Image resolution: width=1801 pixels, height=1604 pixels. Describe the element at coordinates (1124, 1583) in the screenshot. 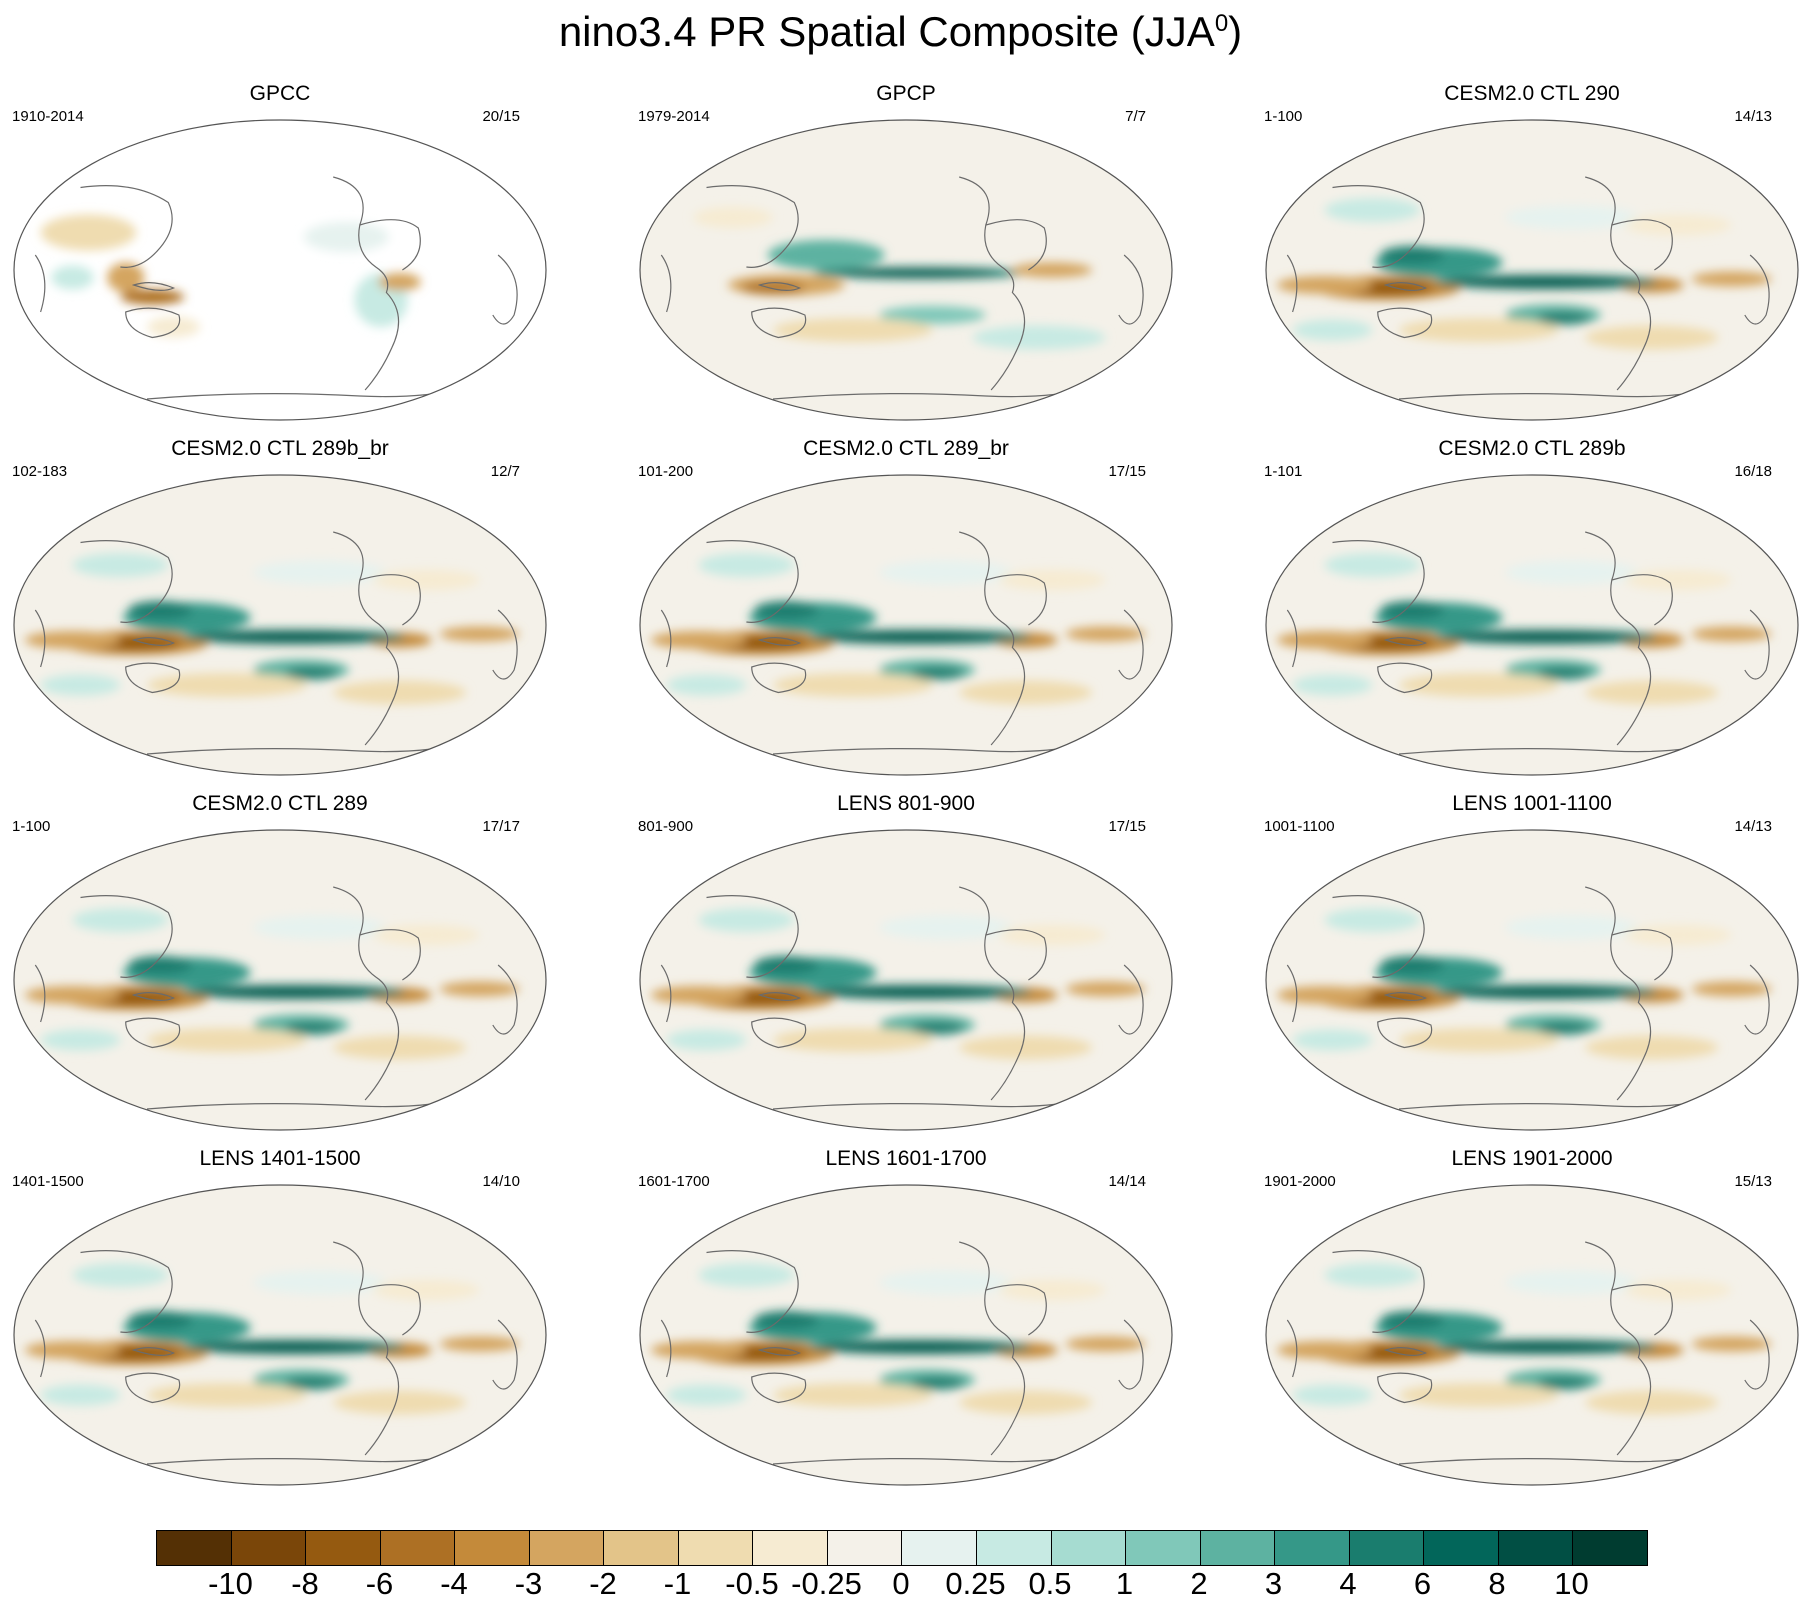

I see `colorbar-label: 1` at that location.